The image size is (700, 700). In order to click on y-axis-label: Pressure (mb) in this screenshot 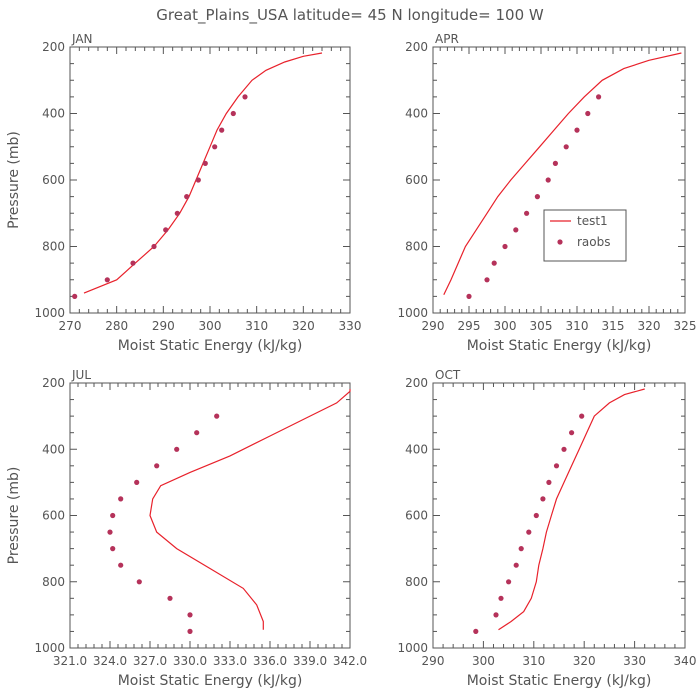, I will do `click(14, 180)`.